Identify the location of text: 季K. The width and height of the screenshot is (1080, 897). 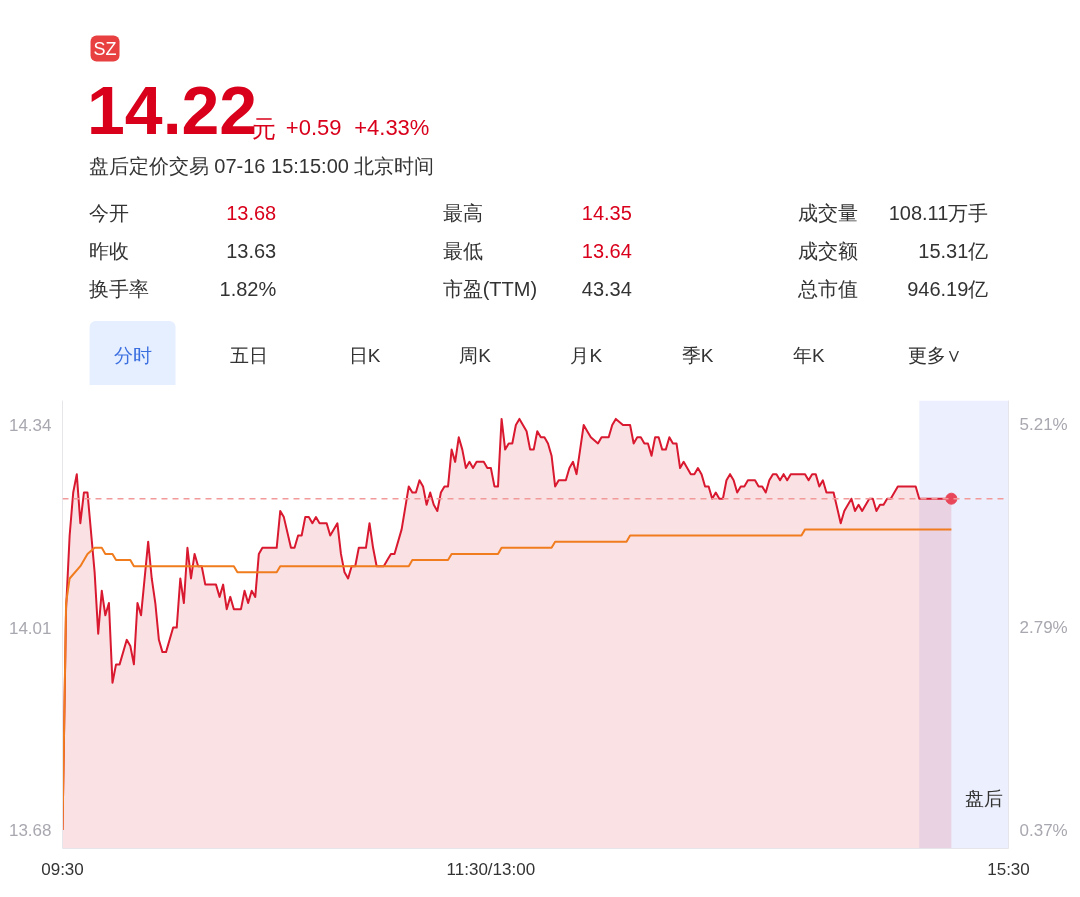
(697, 355).